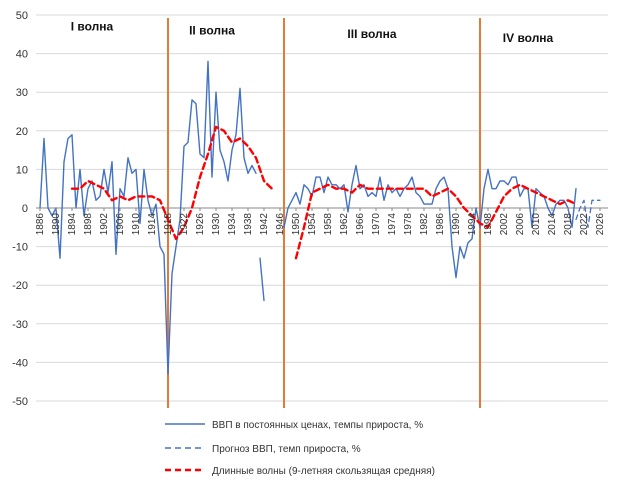 Image resolution: width=623 pixels, height=489 pixels. Describe the element at coordinates (136, 224) in the screenshot. I see `x-tick-label: 1910` at that location.